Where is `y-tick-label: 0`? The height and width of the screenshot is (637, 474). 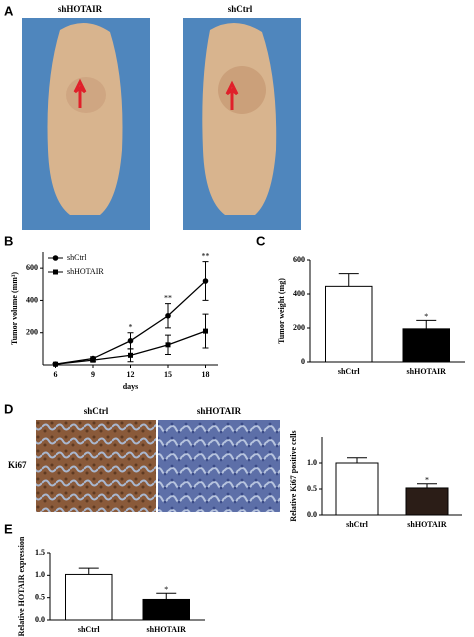 y-tick-label: 0 is located at coordinates (303, 361).